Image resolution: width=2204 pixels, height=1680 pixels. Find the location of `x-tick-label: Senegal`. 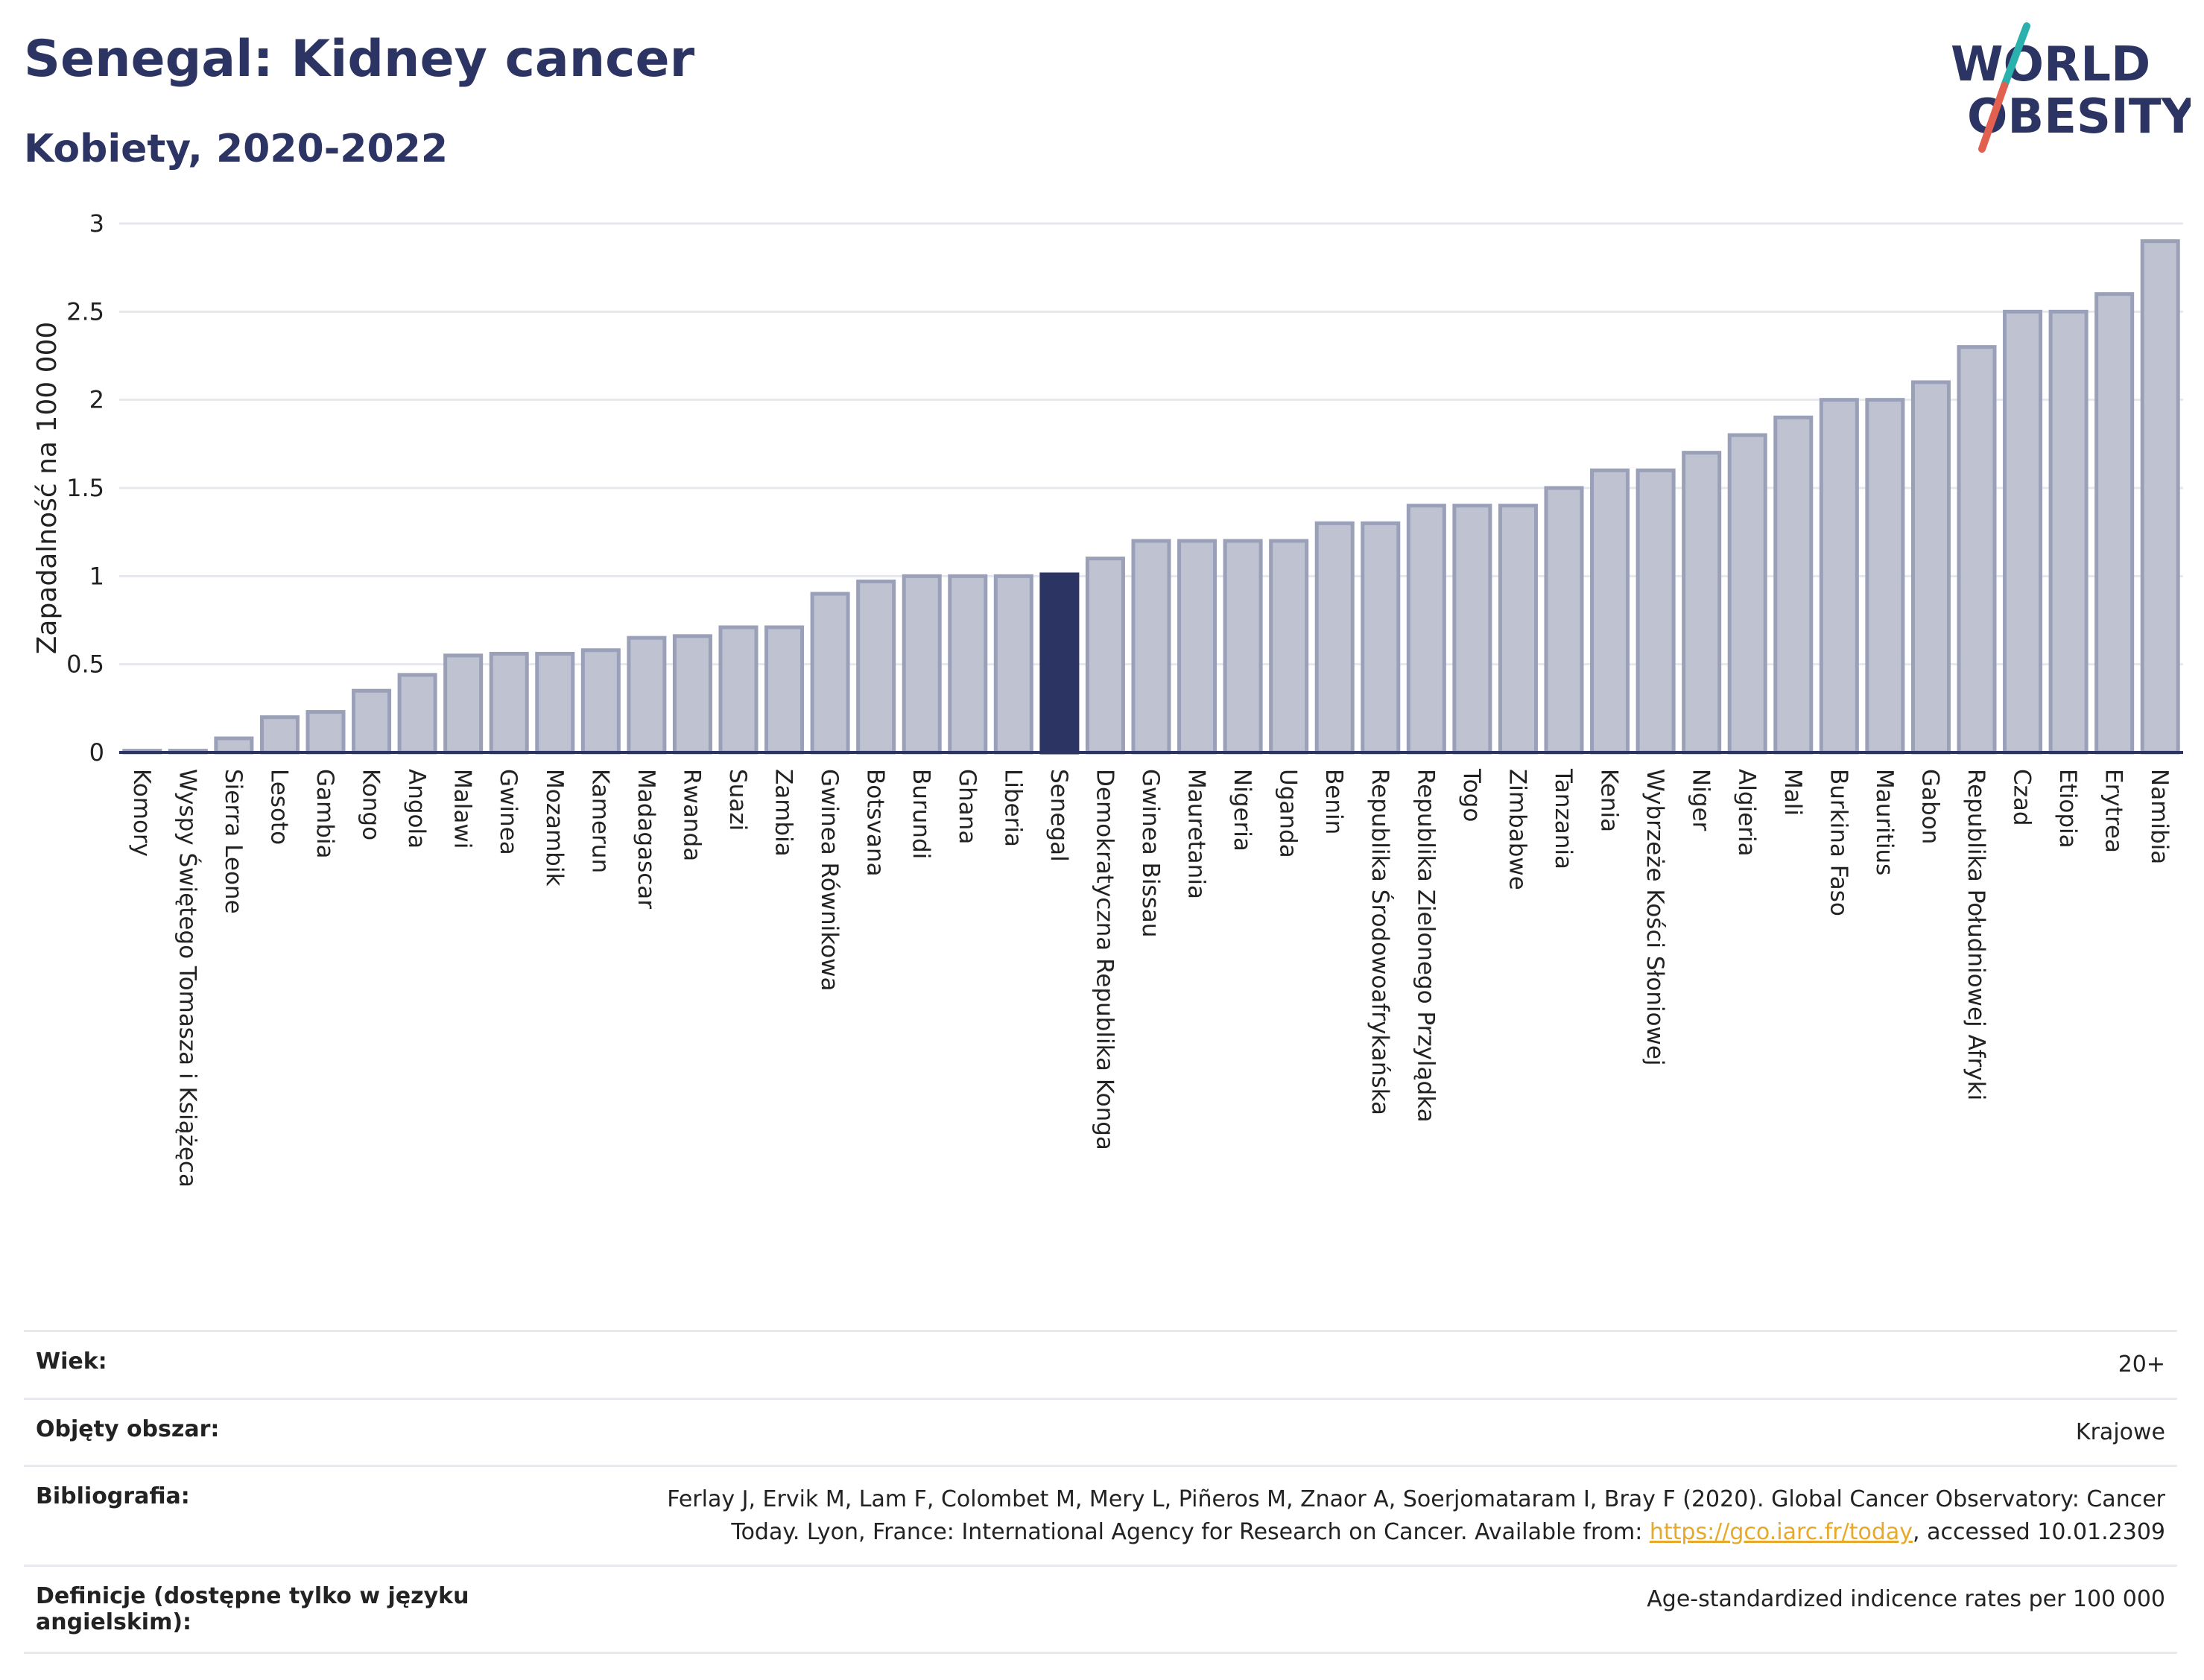

x-tick-label: Senegal is located at coordinates (1058, 815).